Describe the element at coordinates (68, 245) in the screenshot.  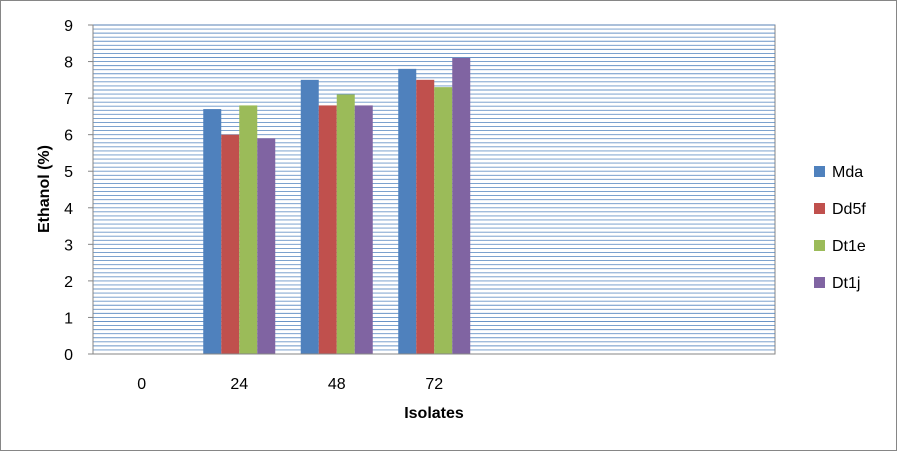
I see `y-tick-label: 3` at that location.